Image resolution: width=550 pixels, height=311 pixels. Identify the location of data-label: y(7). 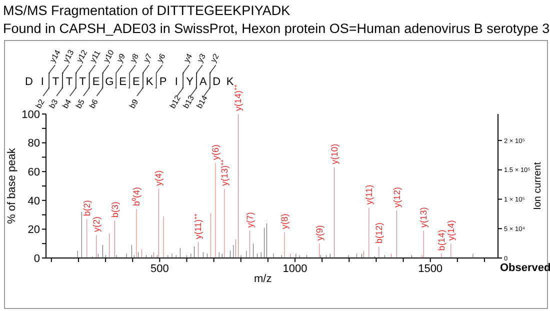
(249, 220).